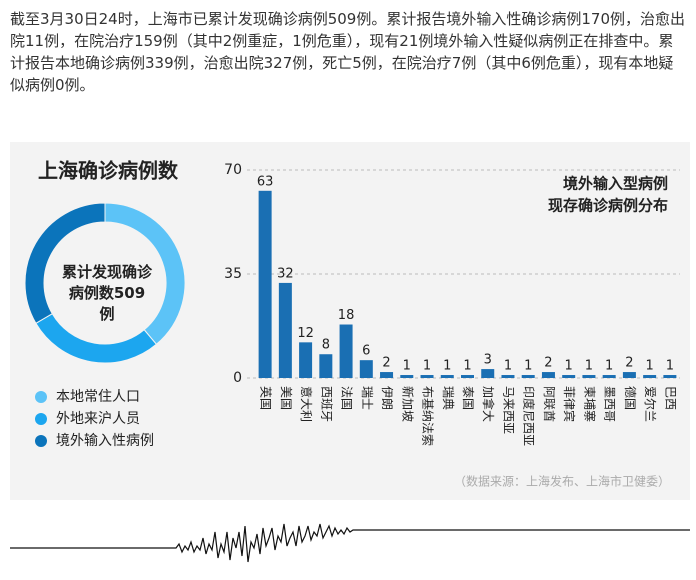 This screenshot has height=580, width=696. What do you see at coordinates (589, 404) in the screenshot?
I see `x-tick-label: 柬埔寨` at bounding box center [589, 404].